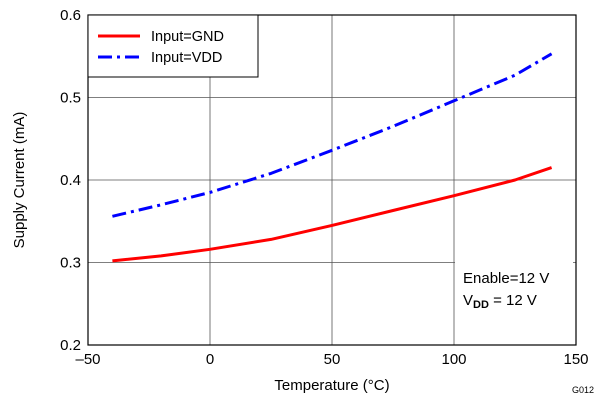 The height and width of the screenshot is (396, 597). What do you see at coordinates (210, 359) in the screenshot?
I see `x-tick-label: 0` at bounding box center [210, 359].